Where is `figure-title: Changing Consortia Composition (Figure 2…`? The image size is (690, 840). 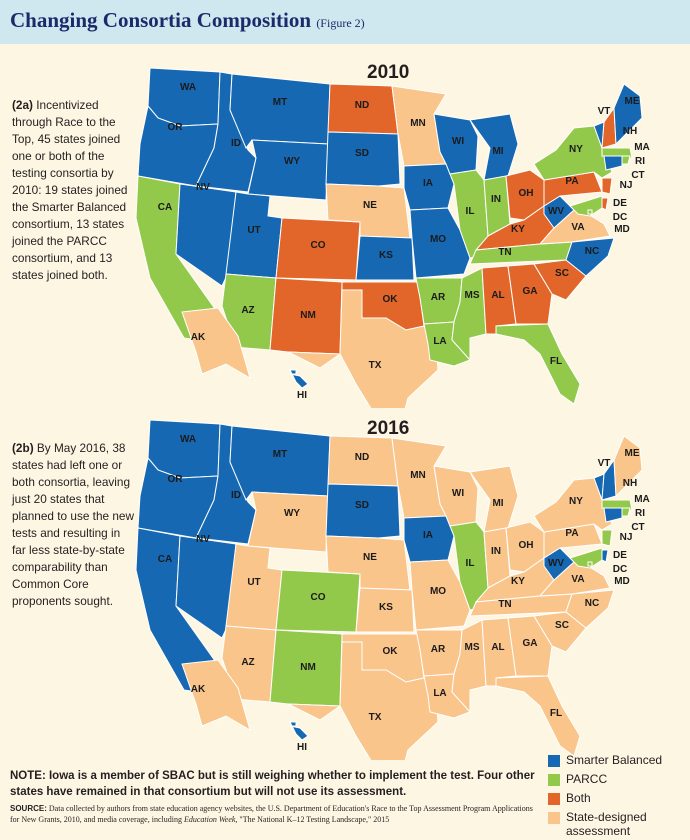 figure-title: Changing Consortia Composition (Figure 2… is located at coordinates (187, 20).